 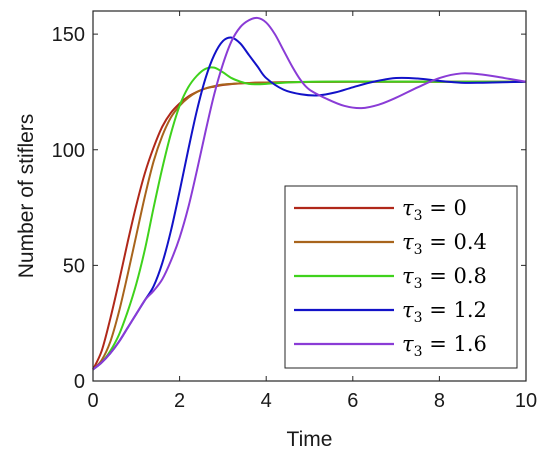 What do you see at coordinates (179, 401) in the screenshot?
I see `x-tick-label-1: 2` at bounding box center [179, 401].